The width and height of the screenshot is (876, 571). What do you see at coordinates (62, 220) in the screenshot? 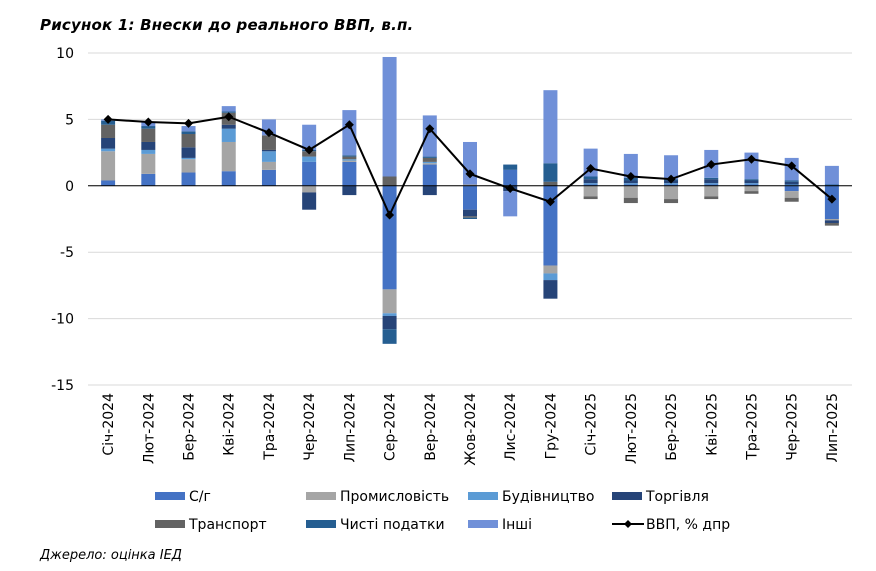
I see `y-axis: 10 5 0 -5 -10 -15` at bounding box center [62, 220].